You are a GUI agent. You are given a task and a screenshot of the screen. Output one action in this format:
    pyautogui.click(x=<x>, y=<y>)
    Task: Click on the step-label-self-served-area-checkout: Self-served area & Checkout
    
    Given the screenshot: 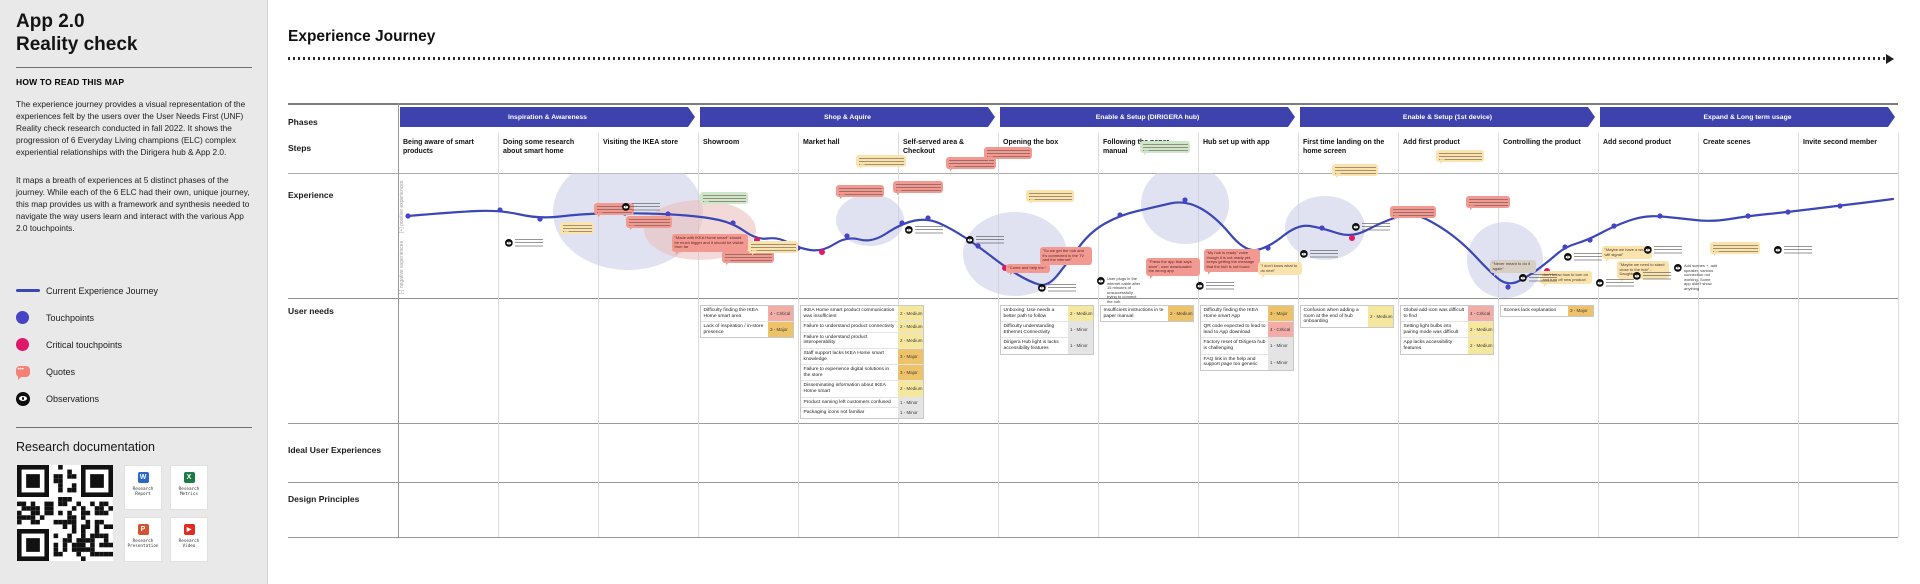 What is the action you would take?
    pyautogui.click(x=934, y=147)
    